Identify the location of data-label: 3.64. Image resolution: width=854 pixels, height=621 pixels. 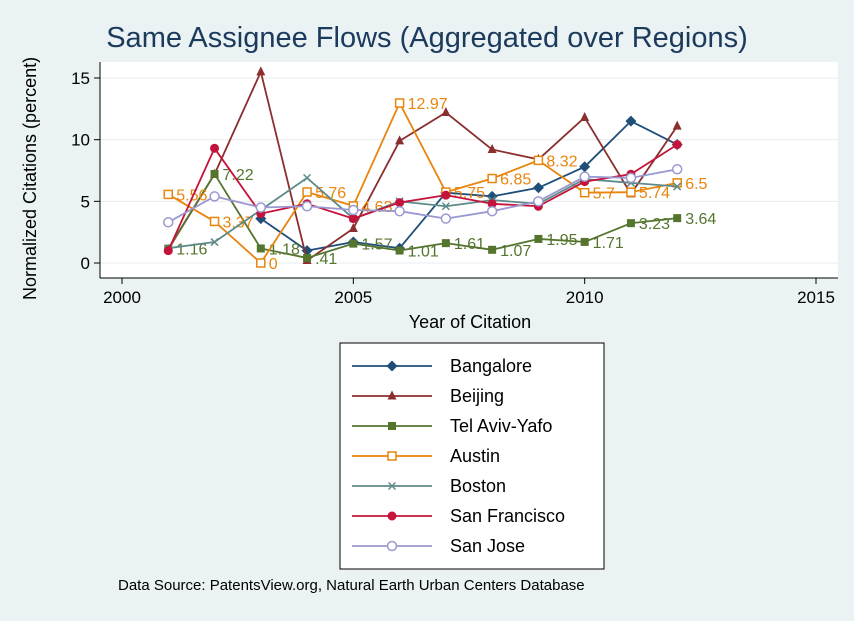
(700, 219).